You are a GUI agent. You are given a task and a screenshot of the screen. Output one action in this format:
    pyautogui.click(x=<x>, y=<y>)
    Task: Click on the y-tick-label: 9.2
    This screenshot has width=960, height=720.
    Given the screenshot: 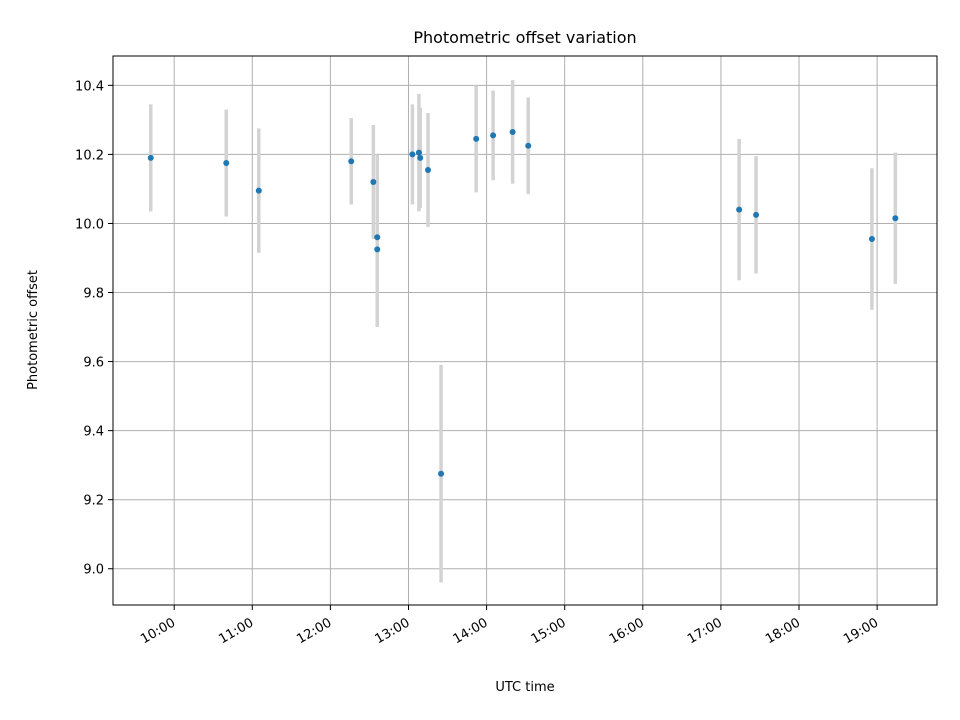 What is the action you would take?
    pyautogui.click(x=93, y=501)
    